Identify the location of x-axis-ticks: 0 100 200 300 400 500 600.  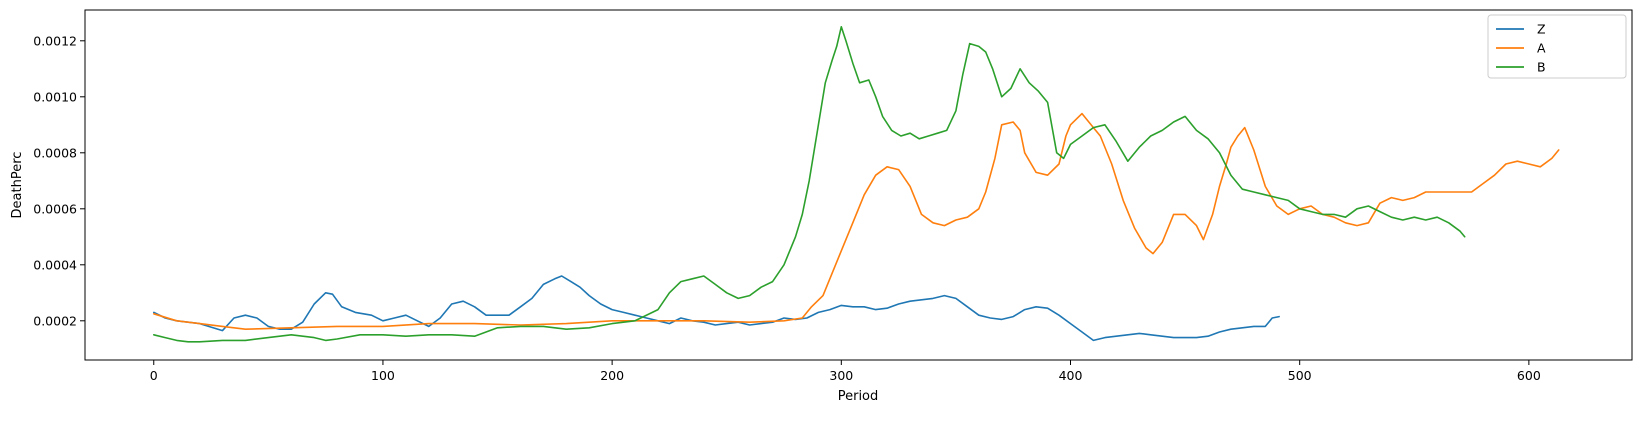
(845, 371).